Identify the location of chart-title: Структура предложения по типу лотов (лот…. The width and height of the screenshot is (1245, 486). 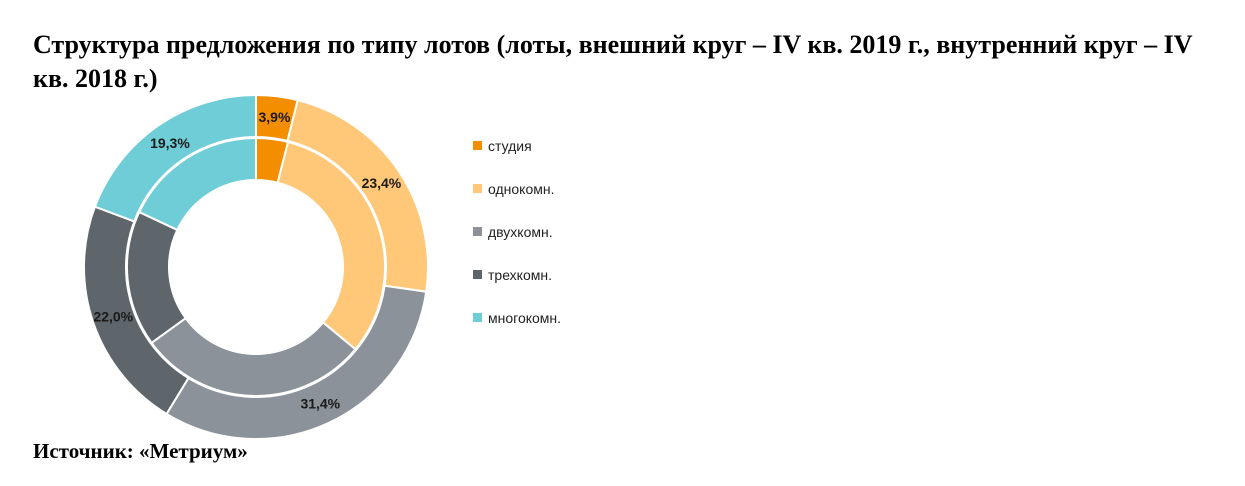
(613, 61).